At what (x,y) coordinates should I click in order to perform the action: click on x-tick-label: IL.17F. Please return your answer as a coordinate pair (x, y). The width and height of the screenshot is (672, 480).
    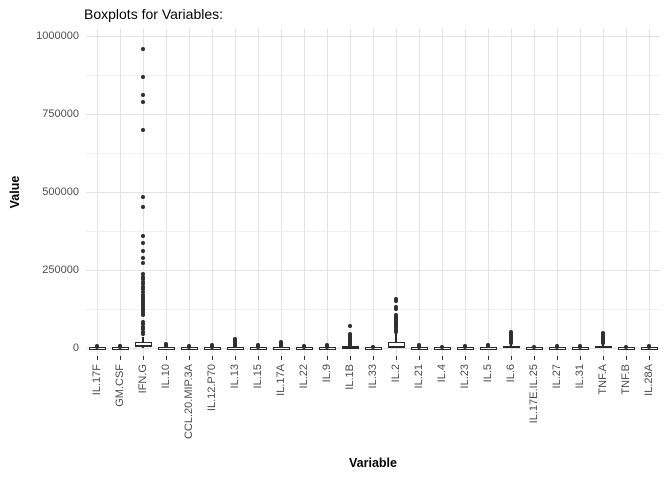
    Looking at the image, I should click on (97, 380).